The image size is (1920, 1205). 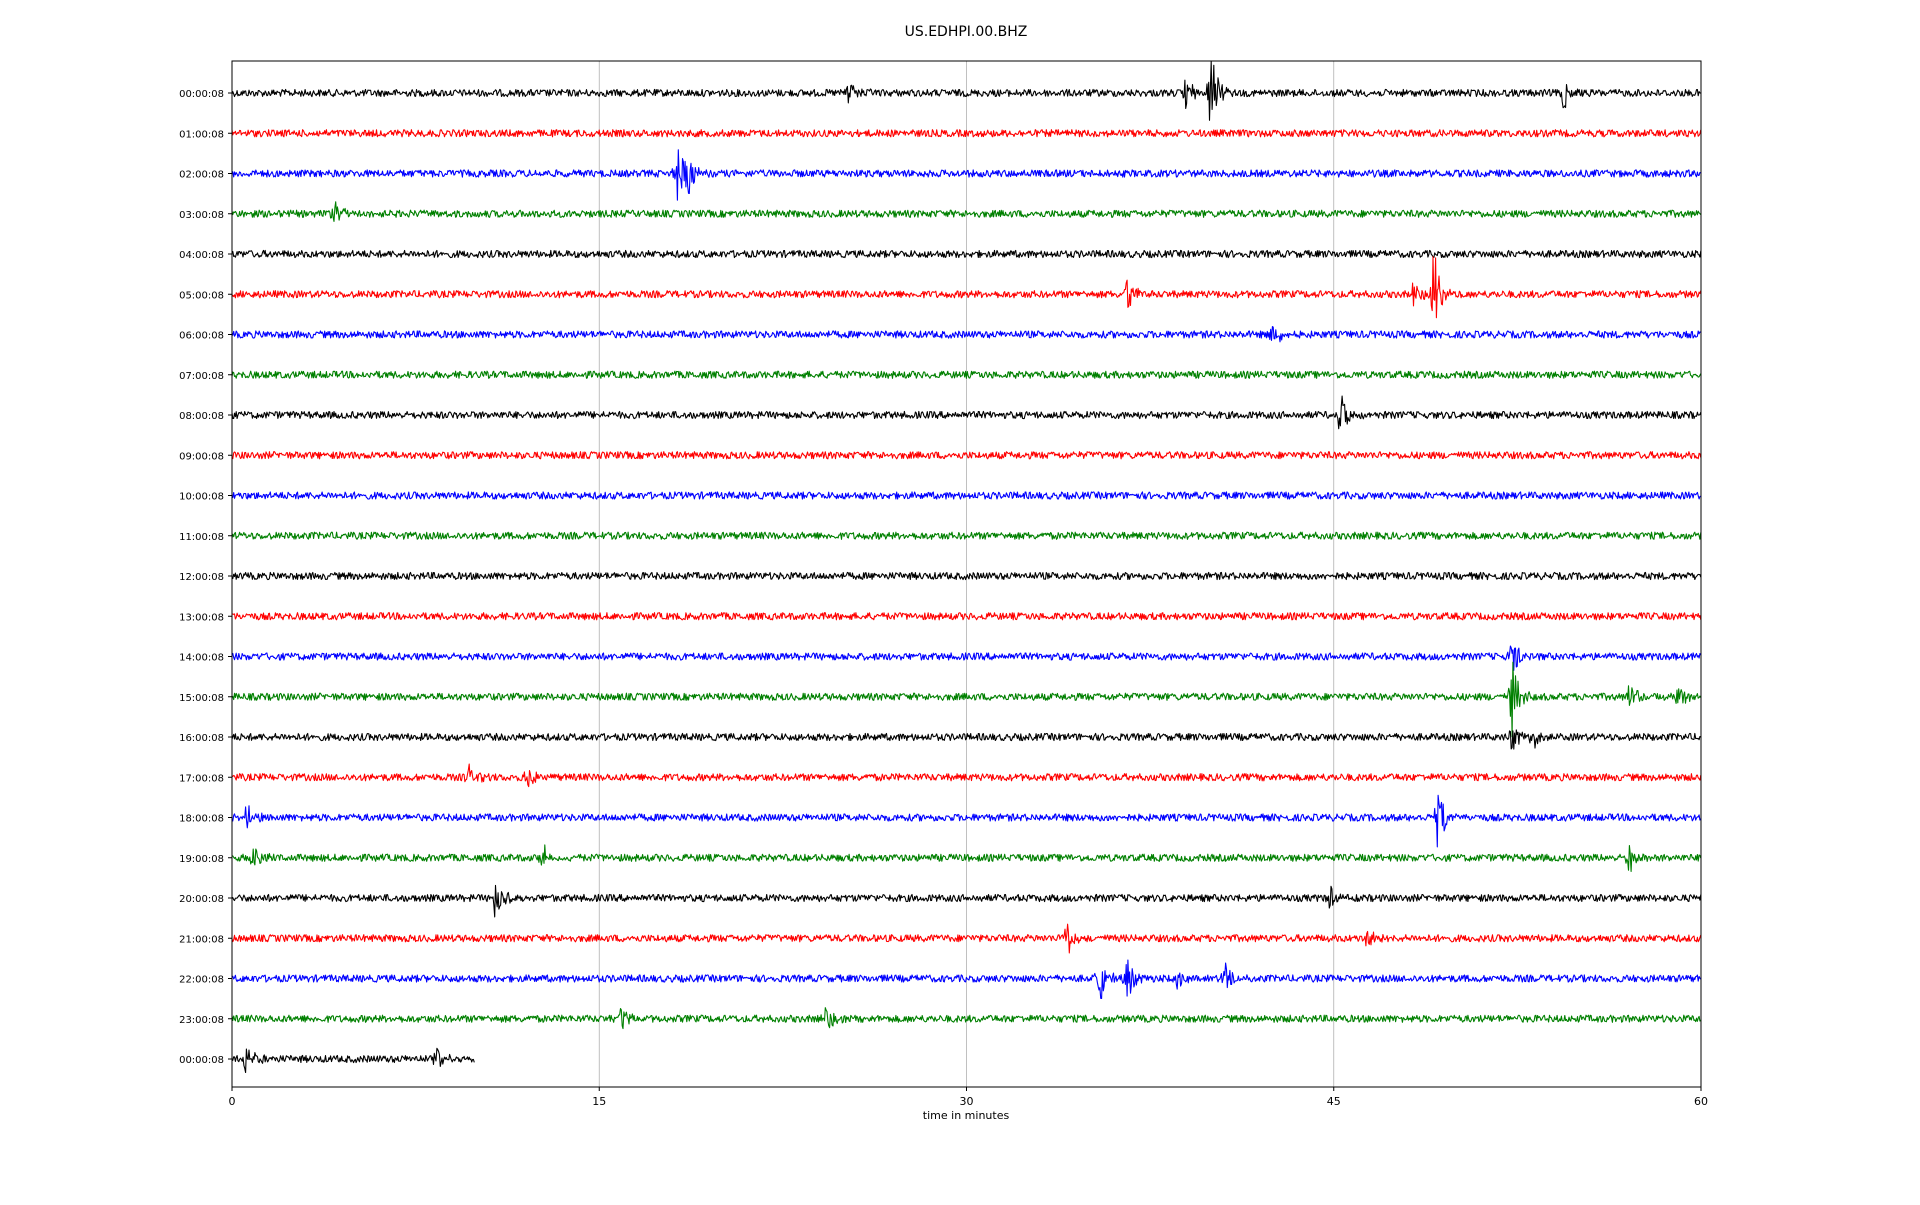 I want to click on row-label: 16:00:08, so click(x=201, y=738).